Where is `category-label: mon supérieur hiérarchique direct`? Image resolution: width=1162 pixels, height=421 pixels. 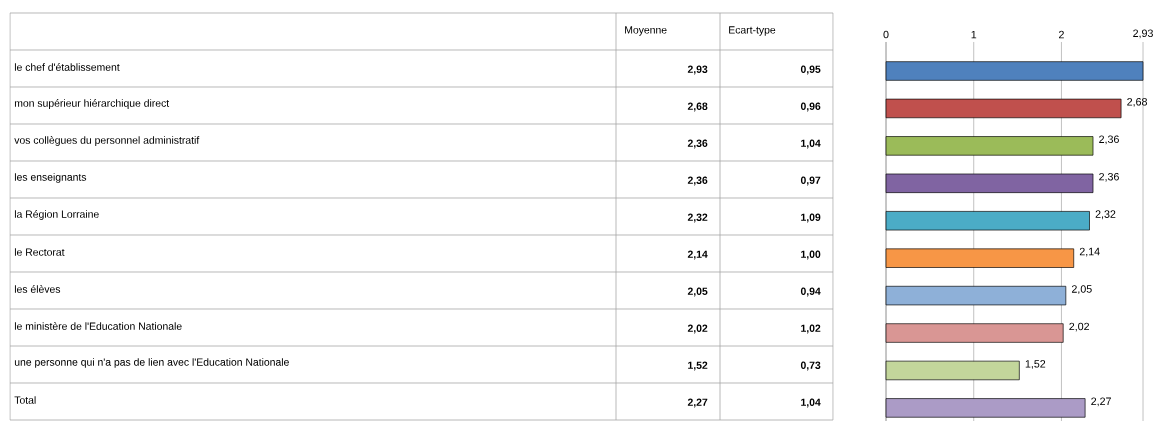
category-label: mon supérieur hiérarchique direct is located at coordinates (92, 104).